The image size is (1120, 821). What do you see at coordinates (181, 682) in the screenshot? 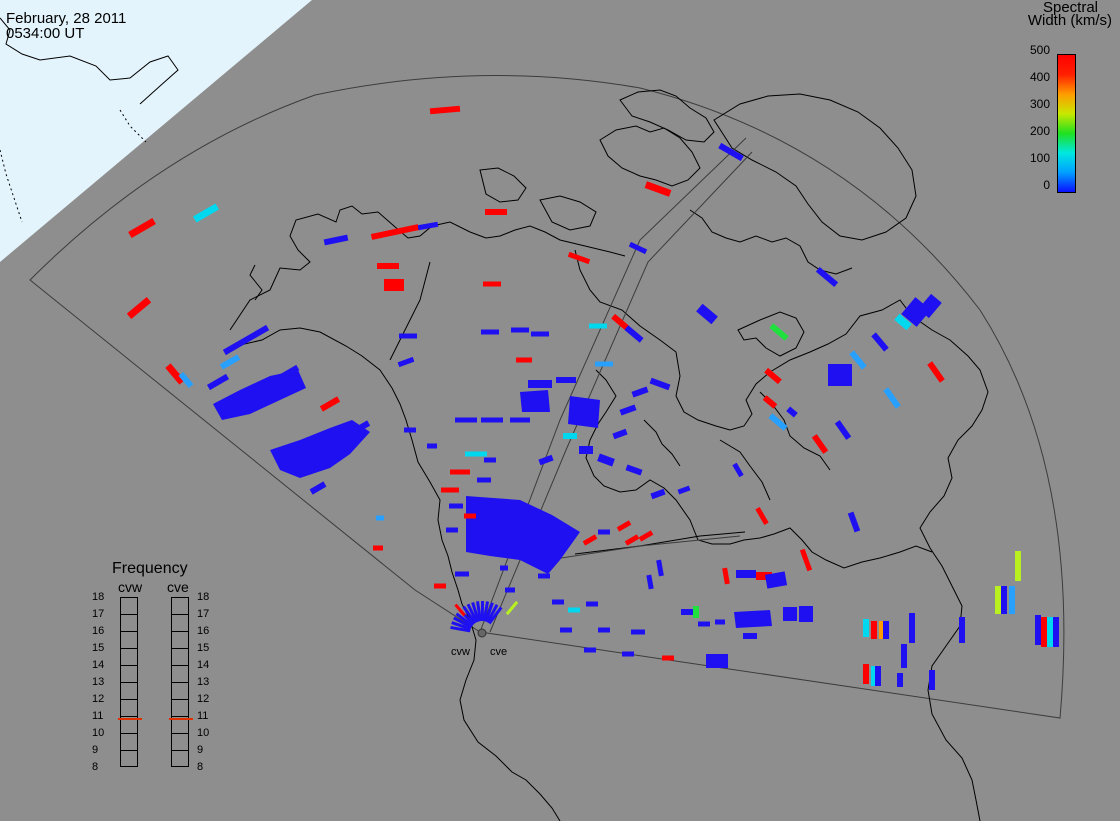
I see `frequency-scale-cve` at bounding box center [181, 682].